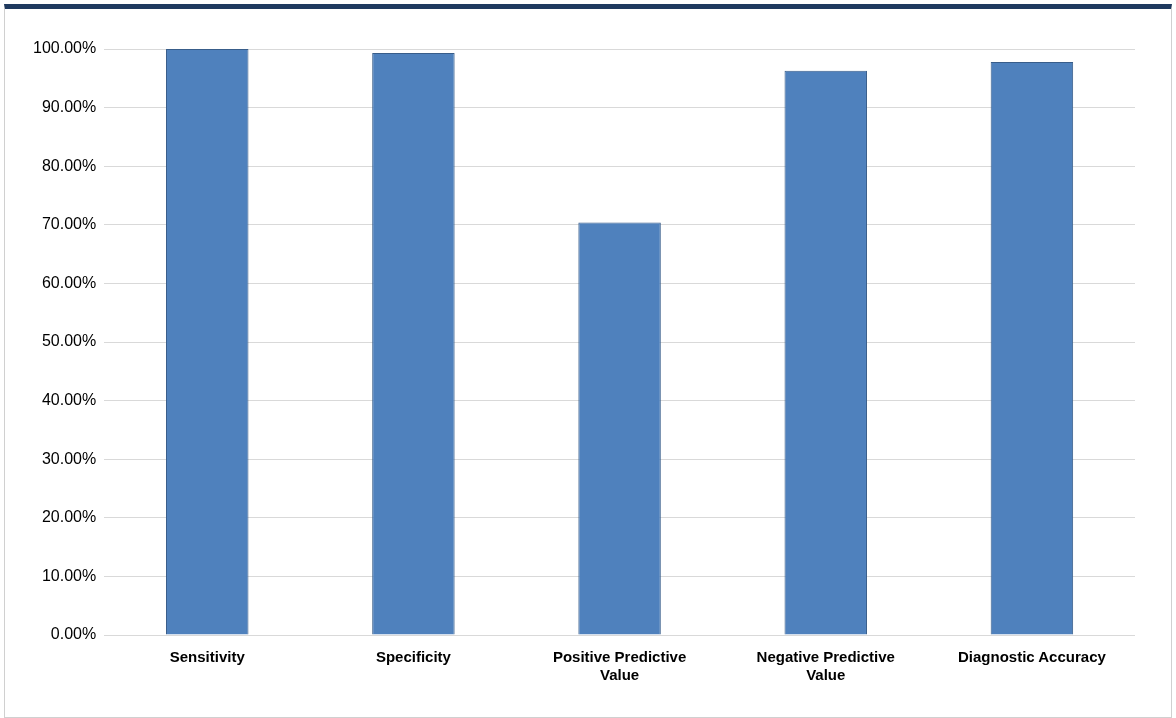 This screenshot has height=718, width=1176. Describe the element at coordinates (64, 48) in the screenshot. I see `y-tick-label: 100.00%` at that location.